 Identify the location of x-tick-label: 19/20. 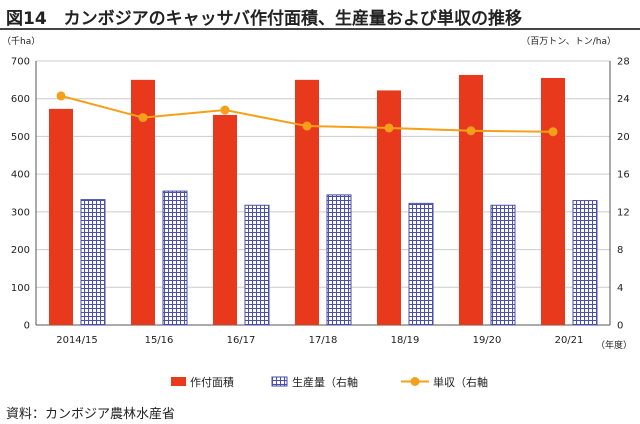
(487, 340).